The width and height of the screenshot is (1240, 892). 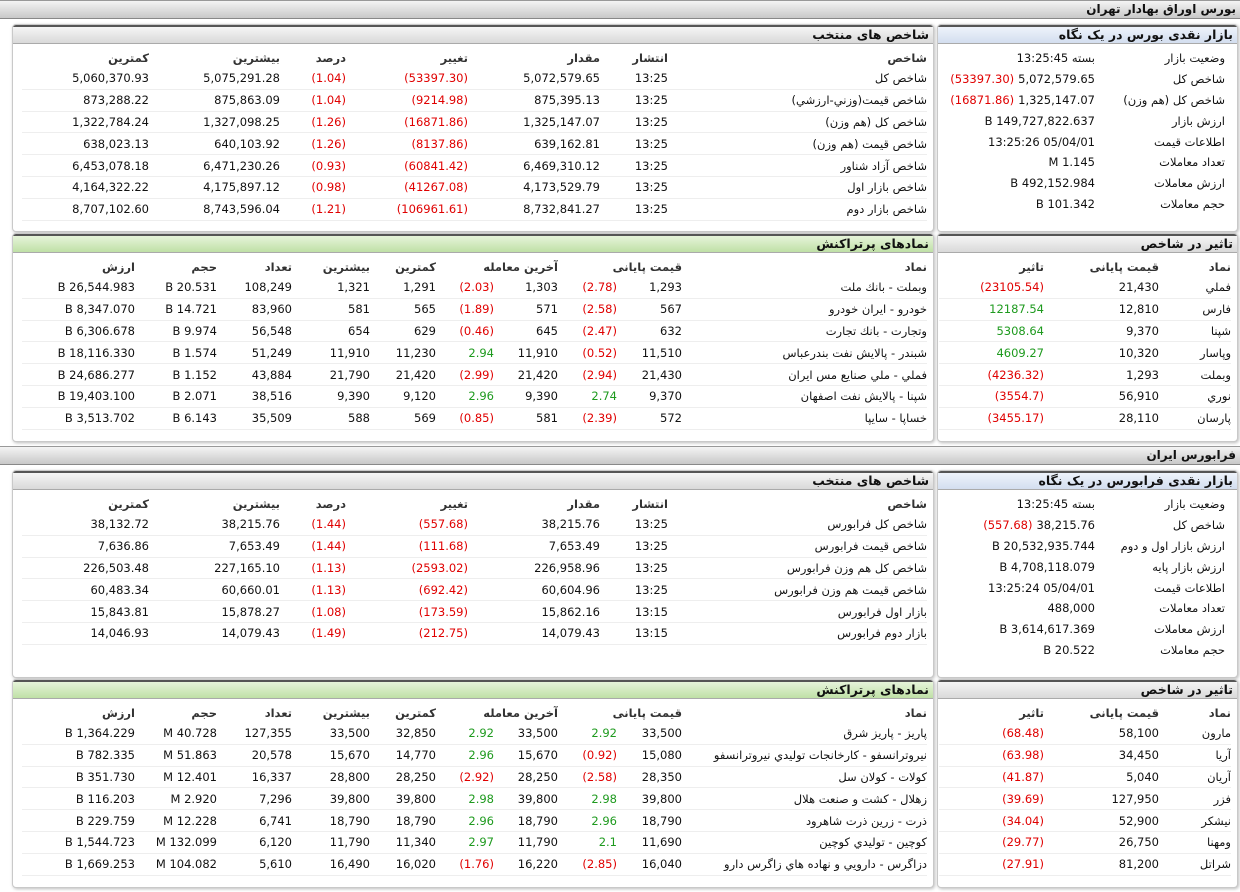 What do you see at coordinates (1017, 79) in the screenshot?
I see `overview-value-cell: 5,072,579.65(53397.30)` at bounding box center [1017, 79].